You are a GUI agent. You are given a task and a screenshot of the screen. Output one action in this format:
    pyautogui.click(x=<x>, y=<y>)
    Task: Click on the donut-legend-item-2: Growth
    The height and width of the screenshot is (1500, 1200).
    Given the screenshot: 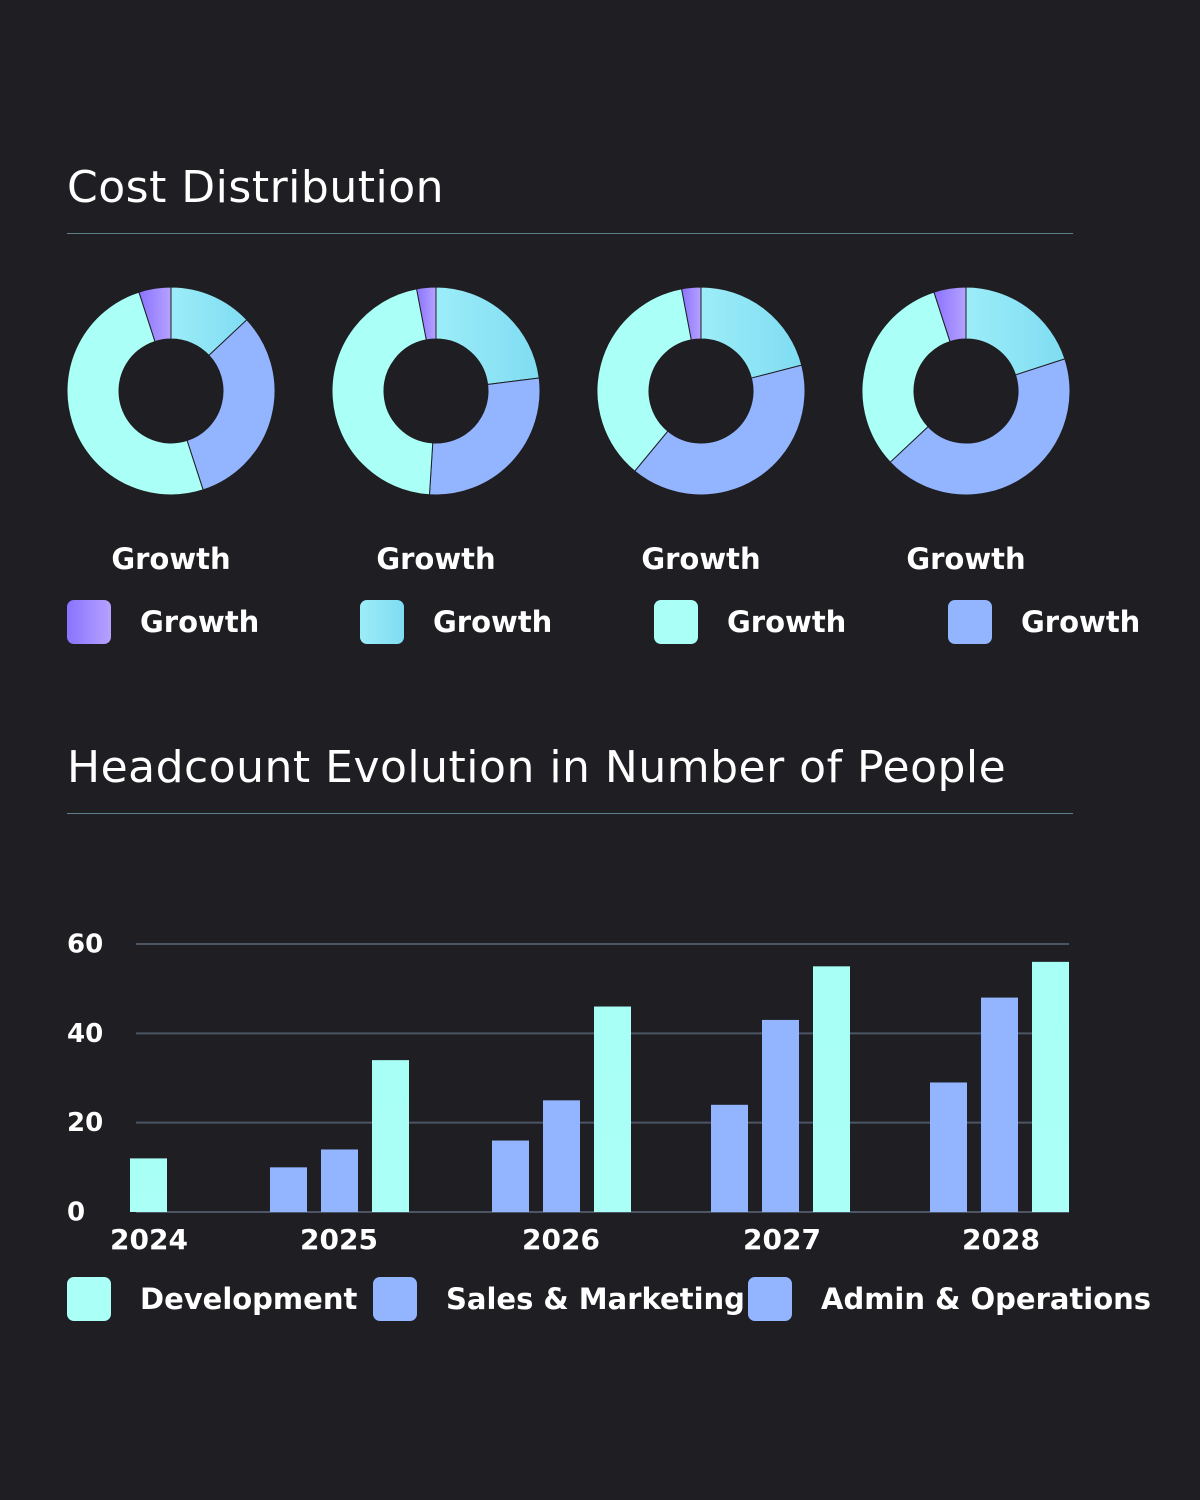 What is the action you would take?
    pyautogui.click(x=456, y=622)
    